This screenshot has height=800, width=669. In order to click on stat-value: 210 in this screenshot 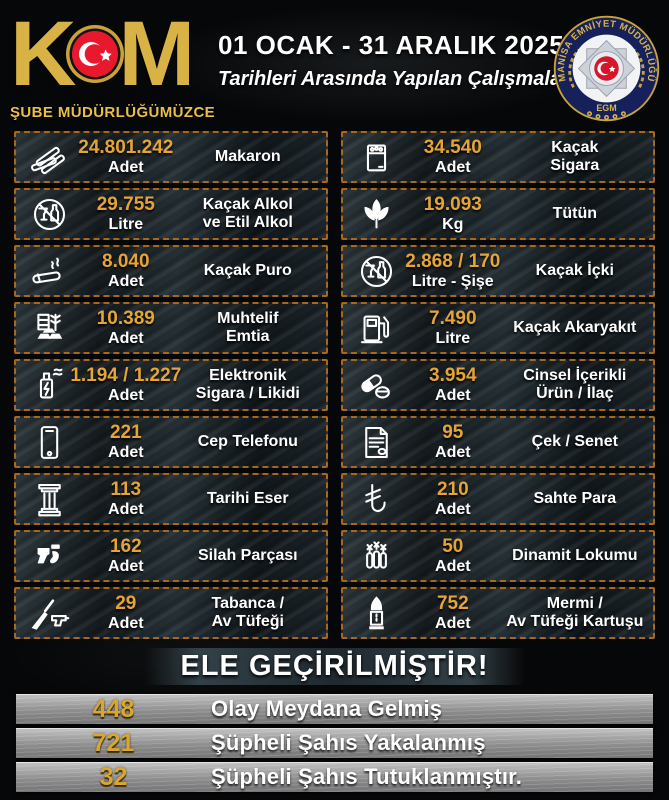, I will do `click(452, 489)`.